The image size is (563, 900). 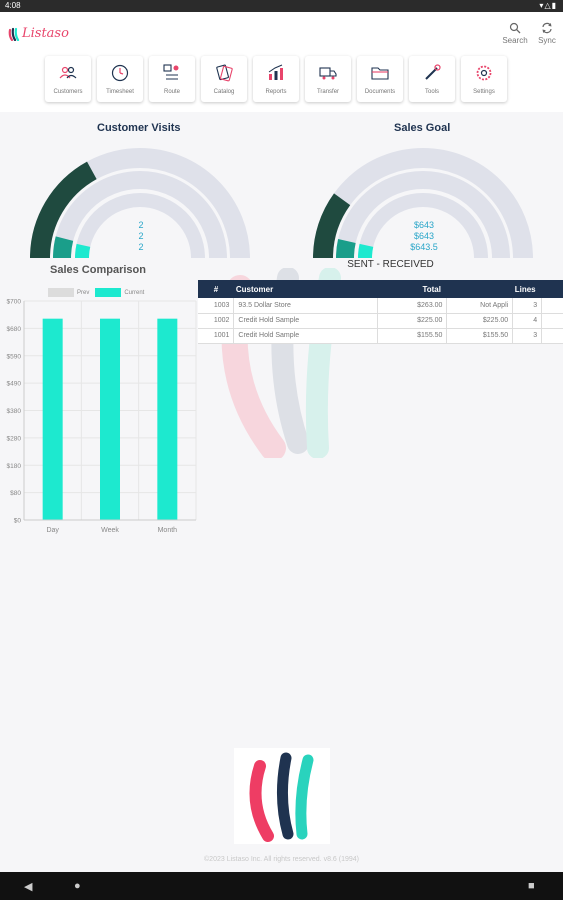 I want to click on legend-current: Current, so click(x=119, y=292).